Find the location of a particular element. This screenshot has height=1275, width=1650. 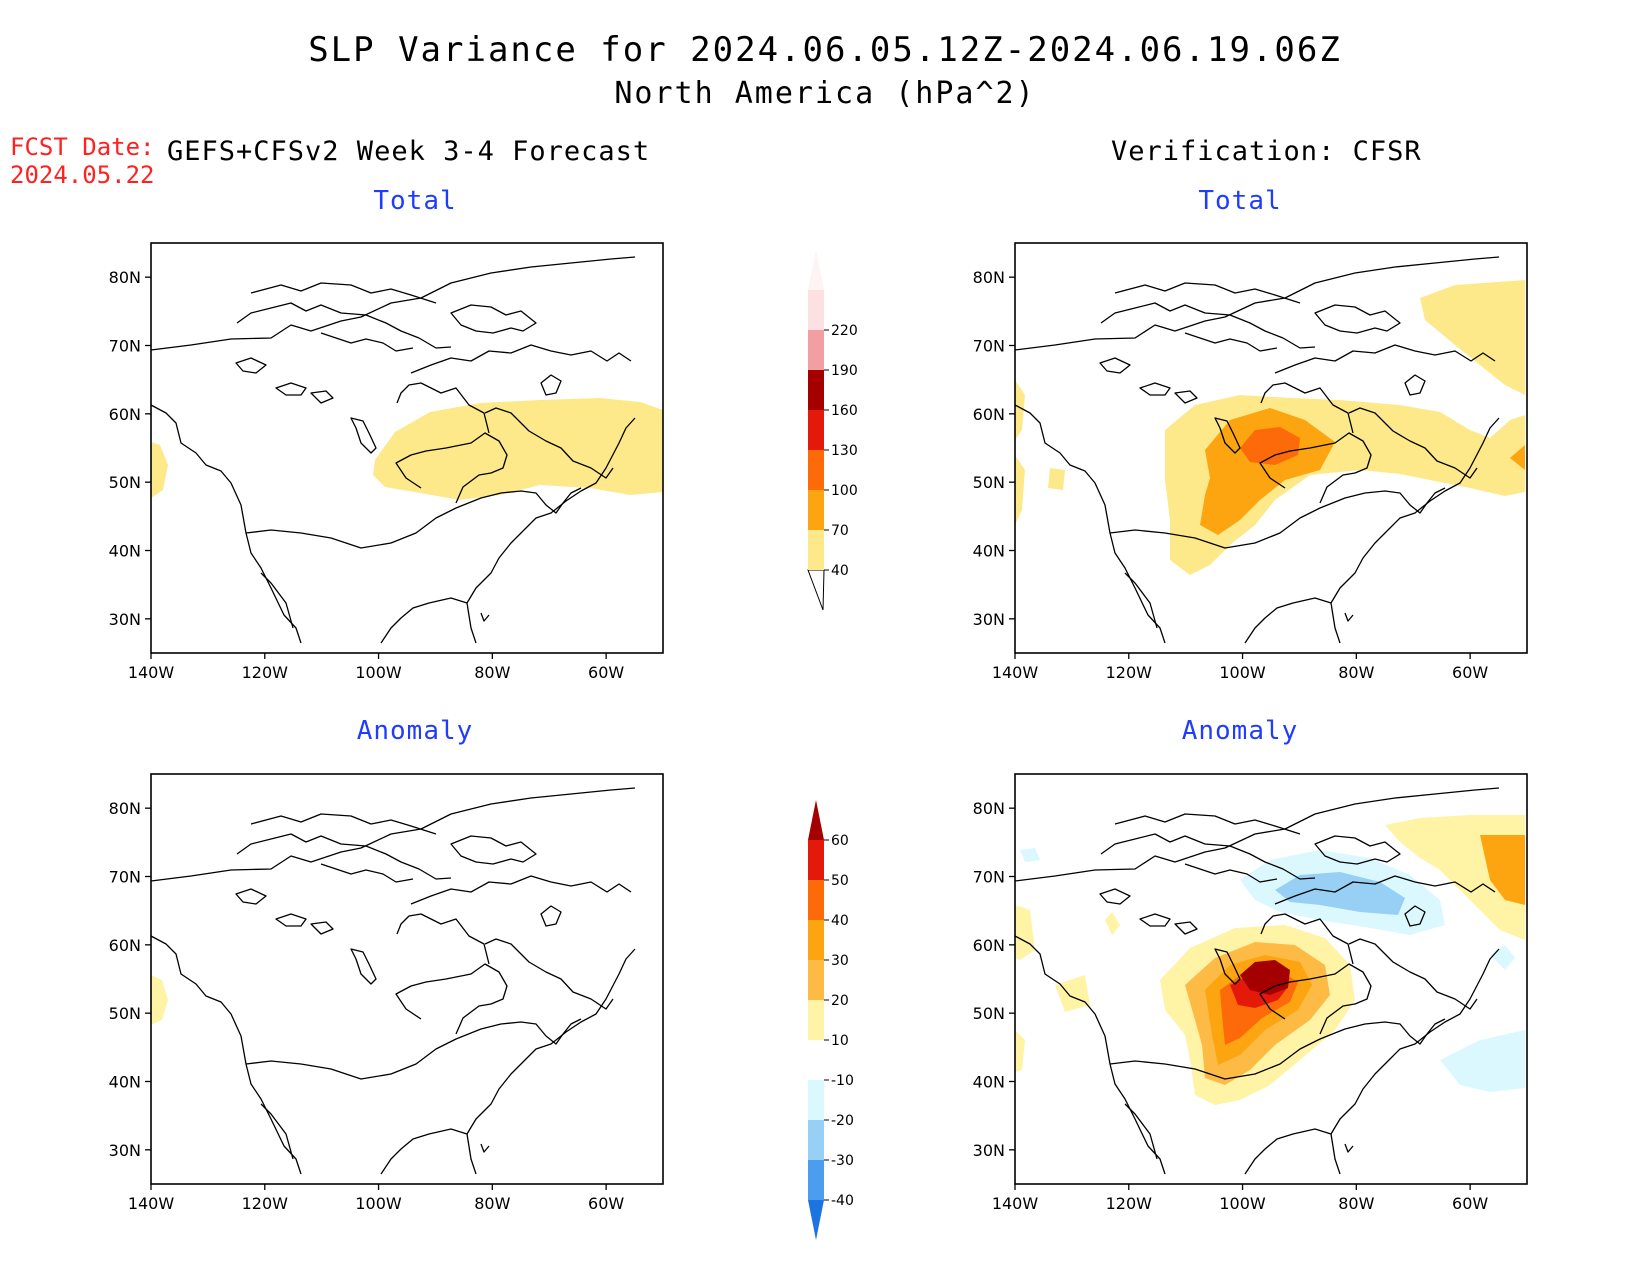

anomaly-colorbar-low-extension is located at coordinates (816, 1220).